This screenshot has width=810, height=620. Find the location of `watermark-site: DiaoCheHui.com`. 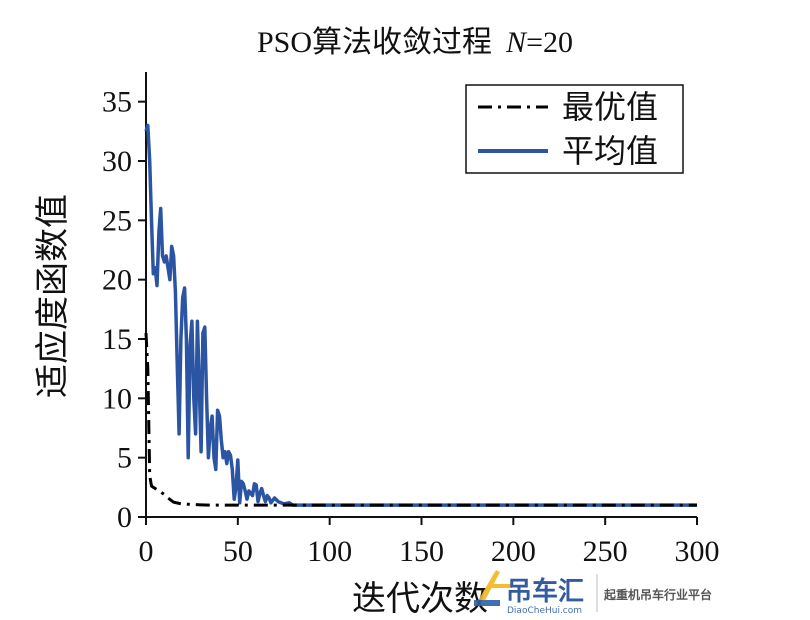

watermark-site: DiaoCheHui.com is located at coordinates (544, 611).